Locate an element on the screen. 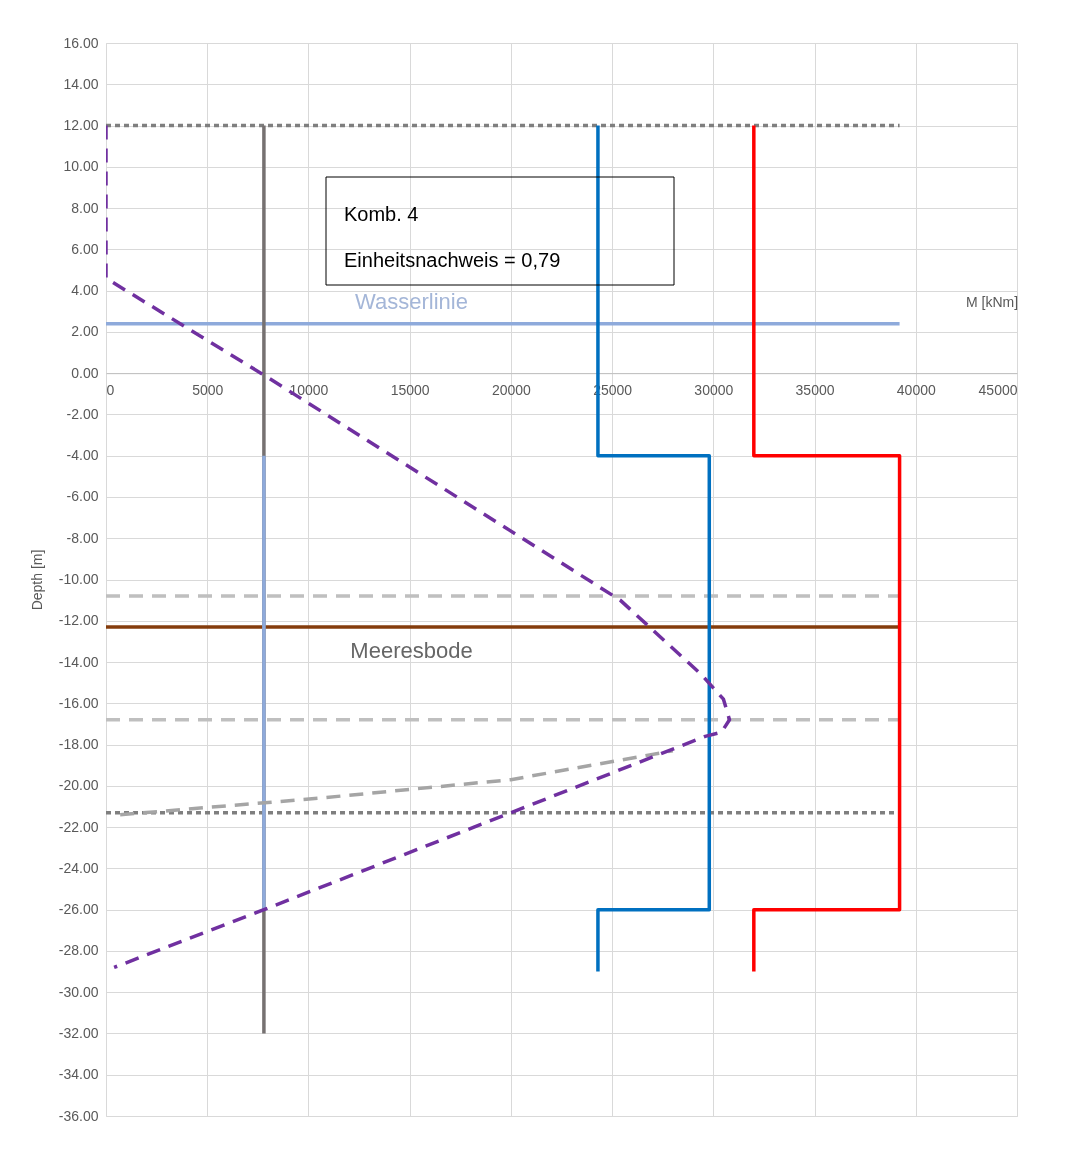  x-tick-label: 30000 is located at coordinates (714, 389).